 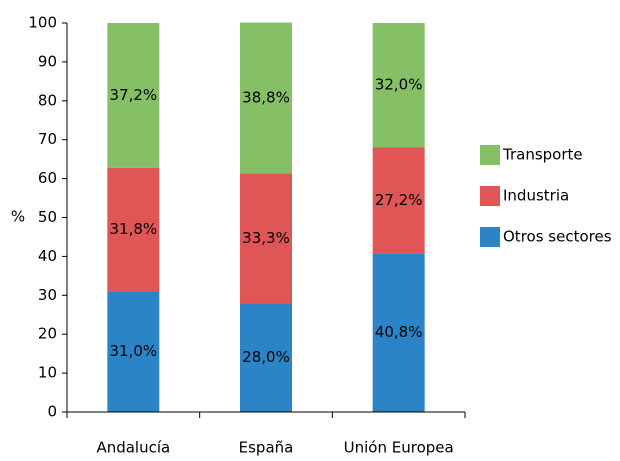 I want to click on data-label: 28,0%, so click(x=266, y=357).